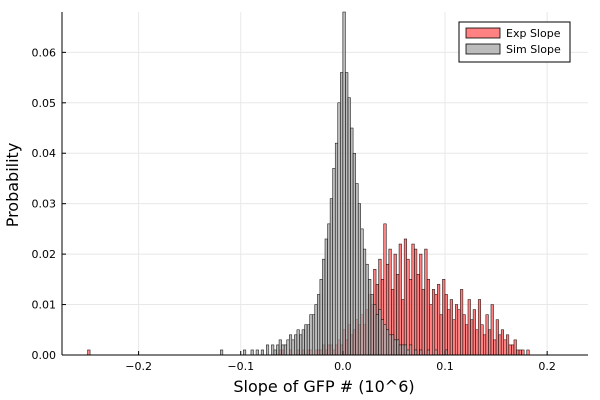 The height and width of the screenshot is (400, 600). What do you see at coordinates (483, 33) in the screenshot?
I see `legend-swatch-exp-slope` at bounding box center [483, 33].